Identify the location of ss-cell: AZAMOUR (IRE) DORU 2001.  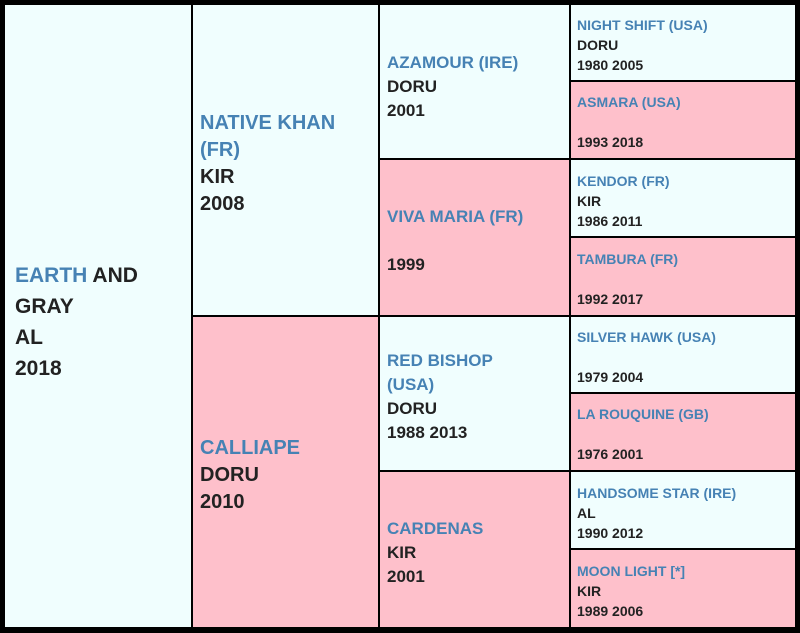
(474, 81).